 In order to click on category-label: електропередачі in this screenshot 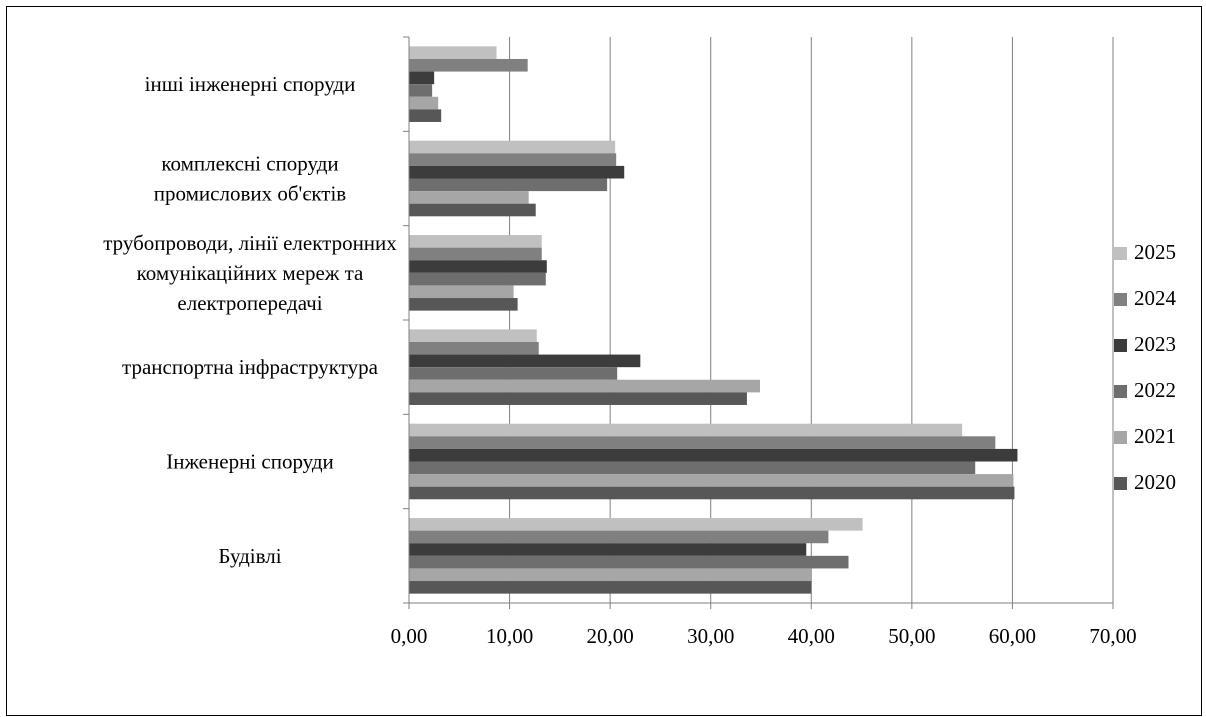, I will do `click(249, 303)`.